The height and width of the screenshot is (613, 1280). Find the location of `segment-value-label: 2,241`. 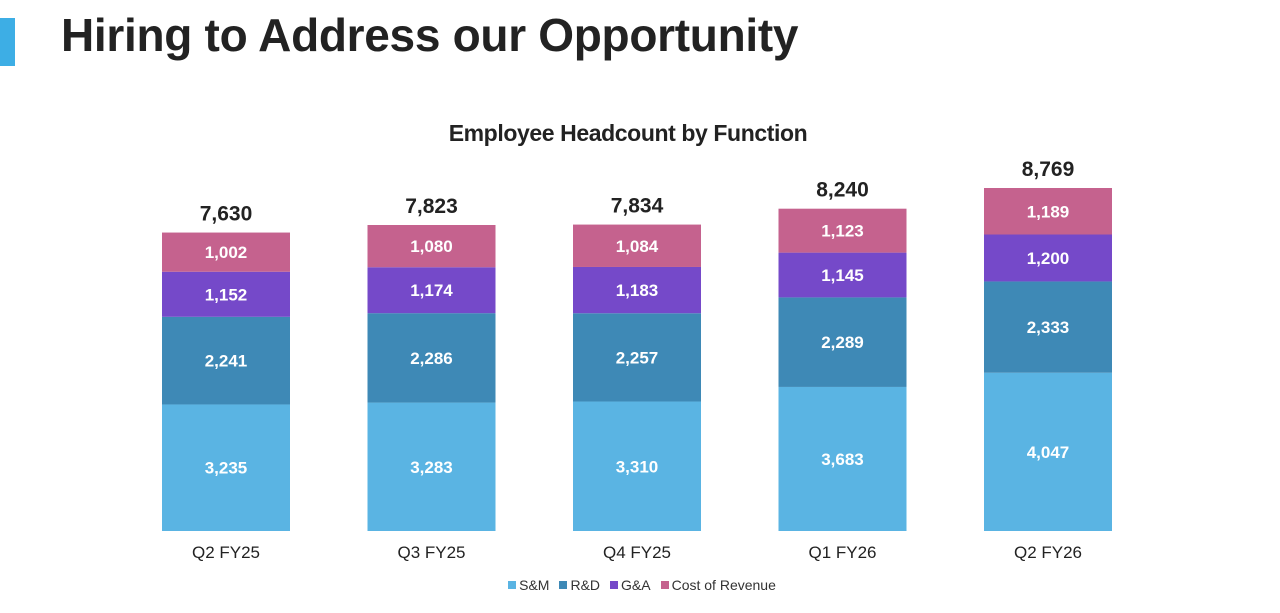

segment-value-label: 2,241 is located at coordinates (226, 361).